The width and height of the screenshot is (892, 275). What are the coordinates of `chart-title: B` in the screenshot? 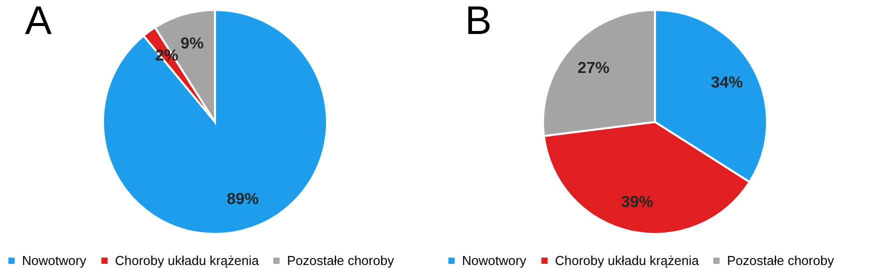 It's located at (478, 21).